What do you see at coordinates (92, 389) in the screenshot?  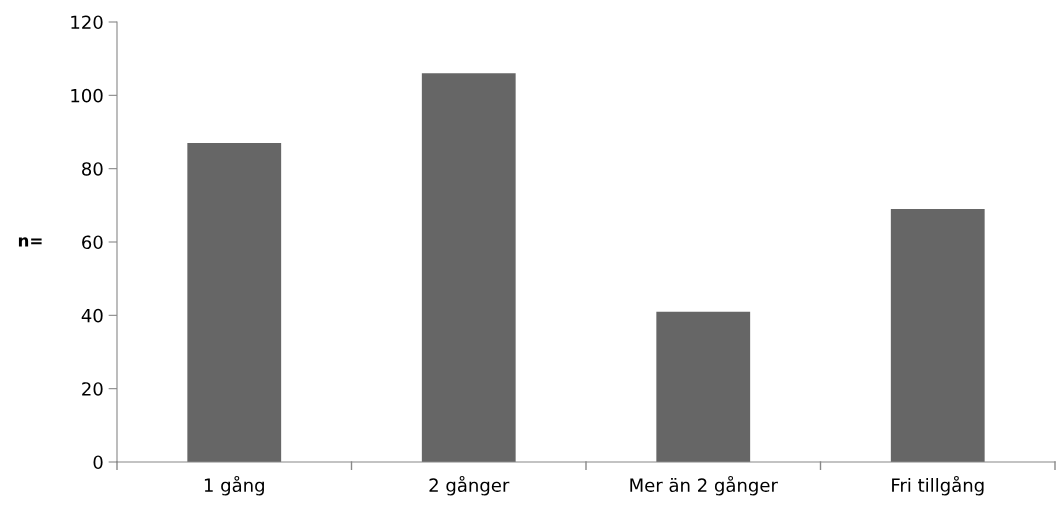 I see `y-tick-label: 20` at bounding box center [92, 389].